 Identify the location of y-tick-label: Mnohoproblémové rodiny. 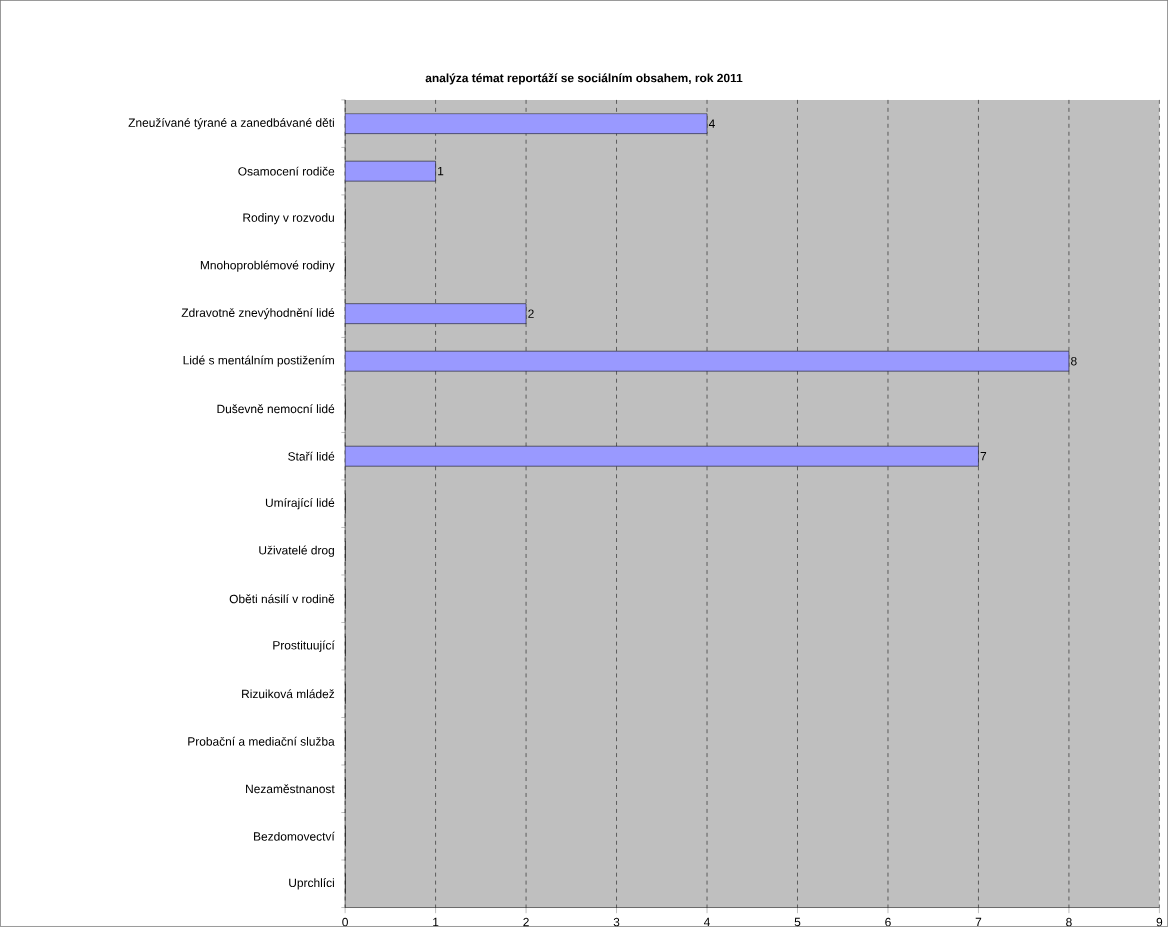
(267, 266).